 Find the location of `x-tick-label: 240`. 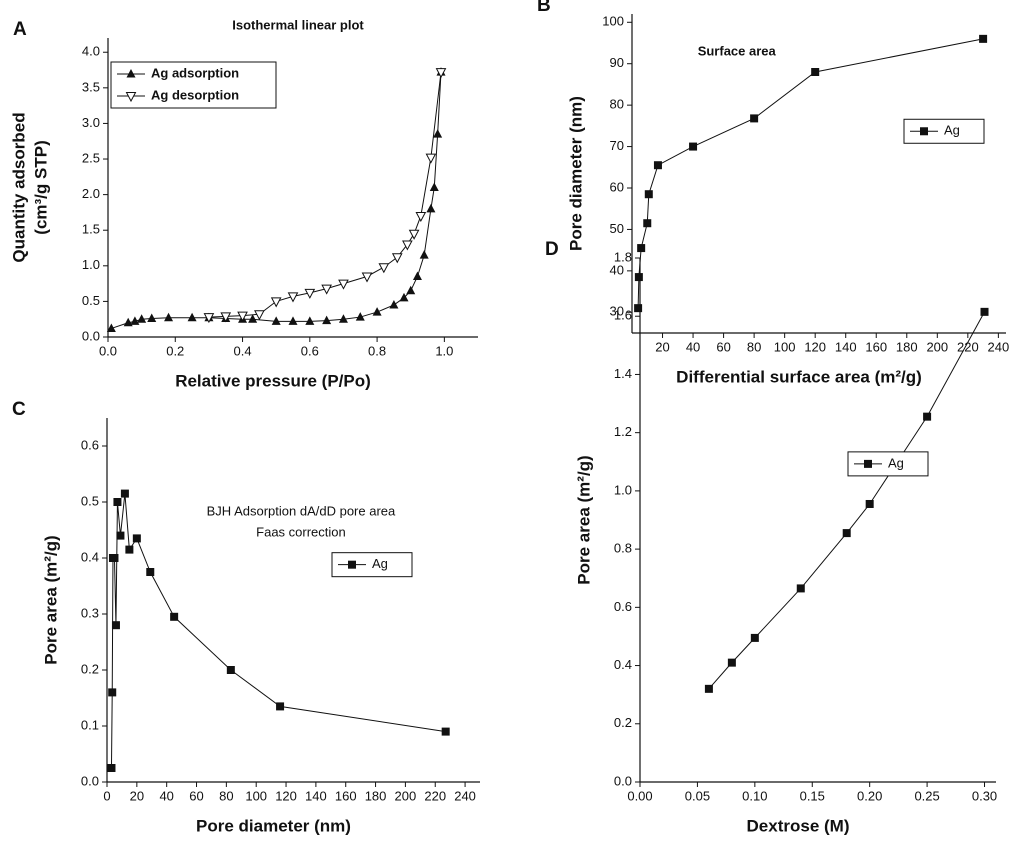

x-tick-label: 240 is located at coordinates (465, 795).